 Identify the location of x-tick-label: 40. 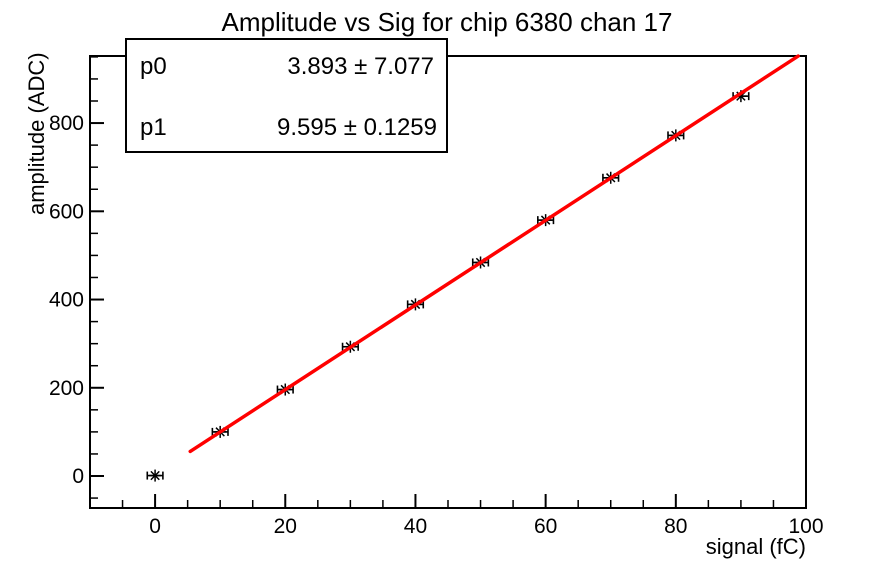
(415, 526).